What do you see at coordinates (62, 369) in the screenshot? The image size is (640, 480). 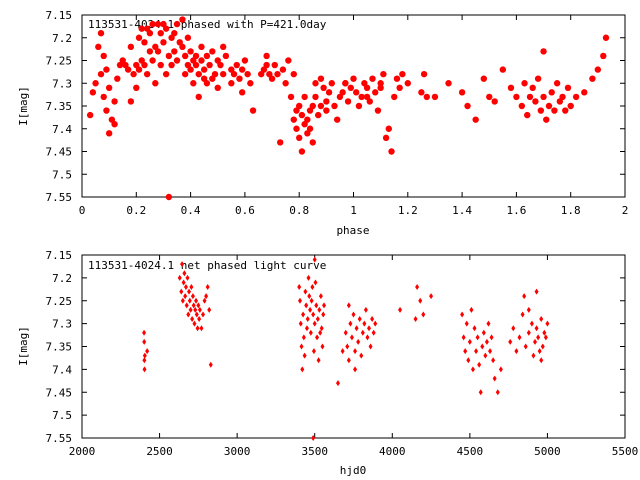 I see `net-y-tick-label: 7.4` at bounding box center [62, 369].